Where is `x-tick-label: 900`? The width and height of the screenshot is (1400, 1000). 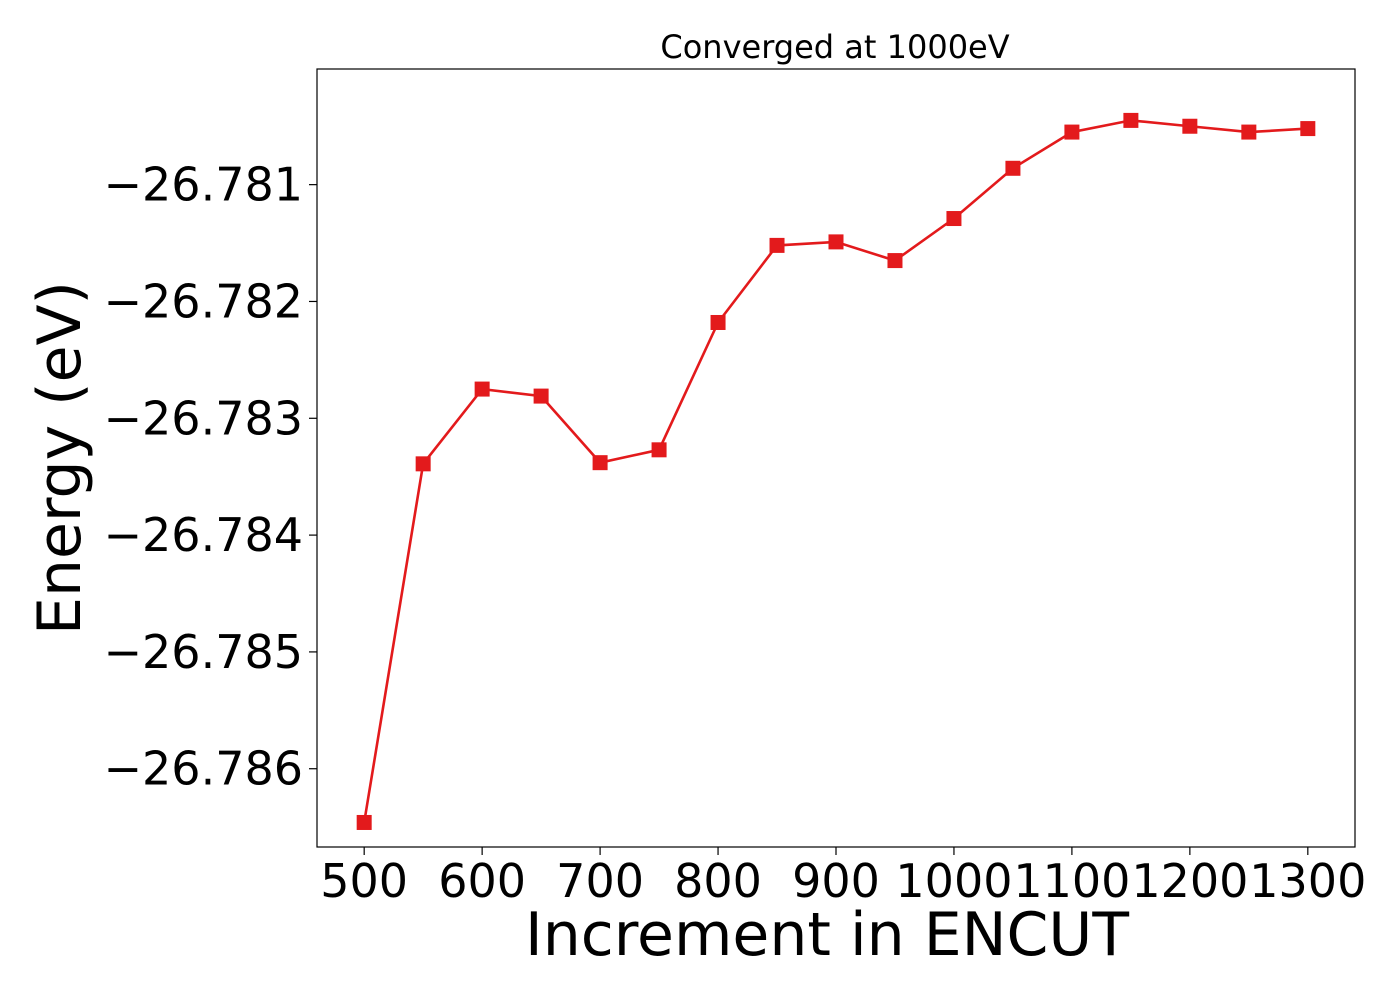 x-tick-label: 900 is located at coordinates (836, 881).